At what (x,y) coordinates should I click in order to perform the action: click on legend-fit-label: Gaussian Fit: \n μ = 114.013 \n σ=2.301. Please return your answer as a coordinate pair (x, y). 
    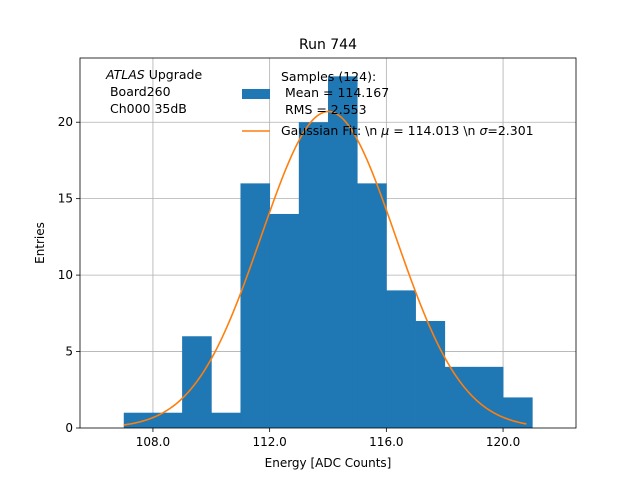
    Looking at the image, I should click on (407, 130).